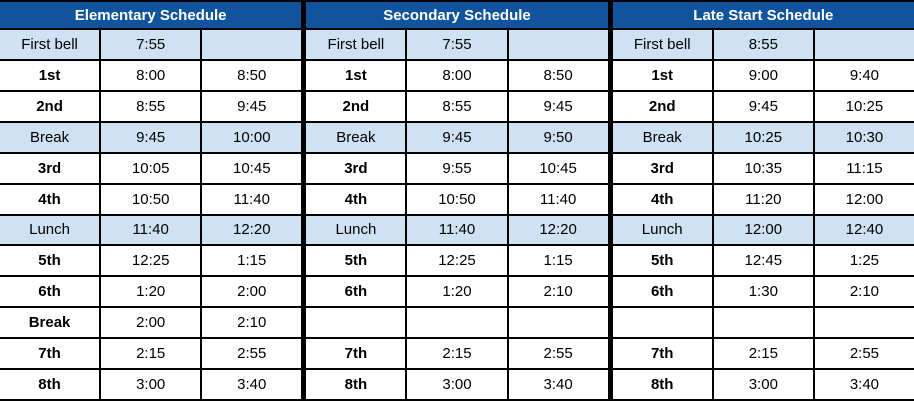  What do you see at coordinates (863, 75) in the screenshot?
I see `end-time: 9:40` at bounding box center [863, 75].